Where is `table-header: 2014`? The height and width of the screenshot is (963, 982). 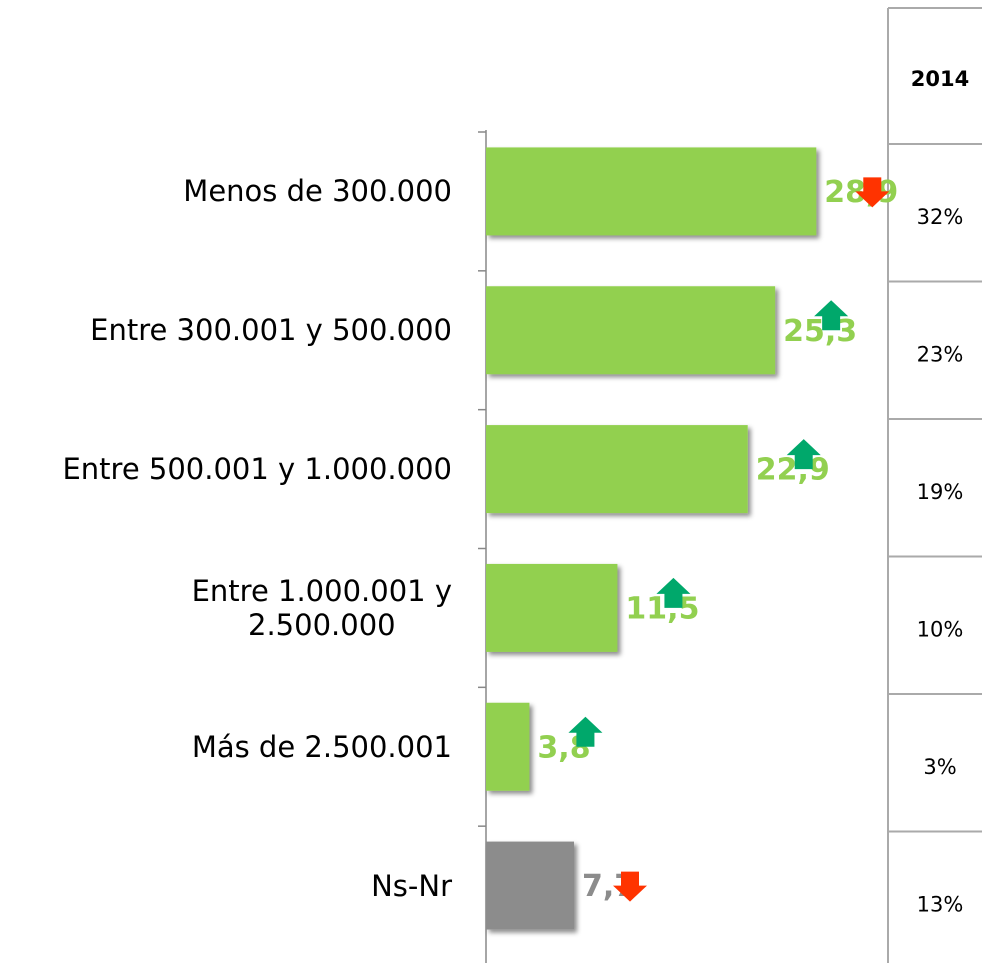 table-header: 2014 is located at coordinates (940, 79).